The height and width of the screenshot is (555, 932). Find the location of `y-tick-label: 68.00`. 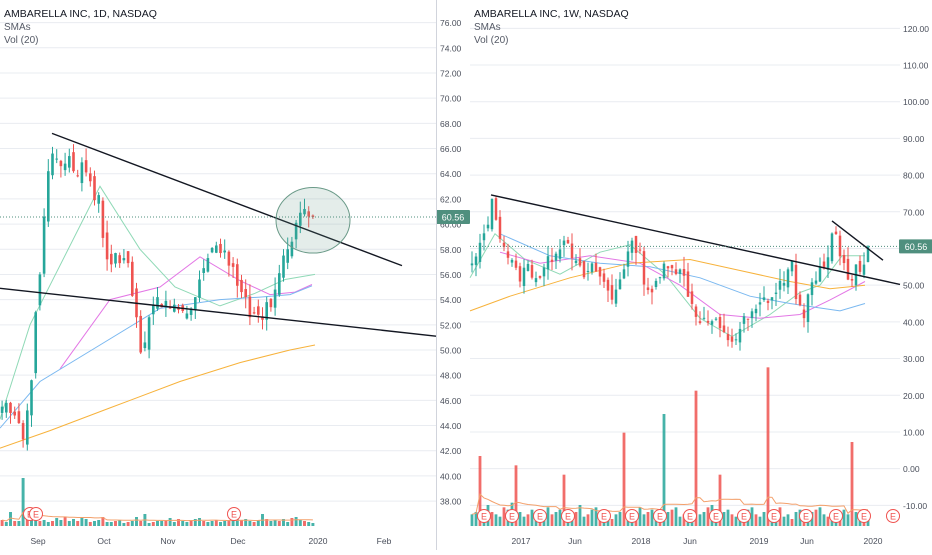

y-tick-label: 68.00 is located at coordinates (451, 124).